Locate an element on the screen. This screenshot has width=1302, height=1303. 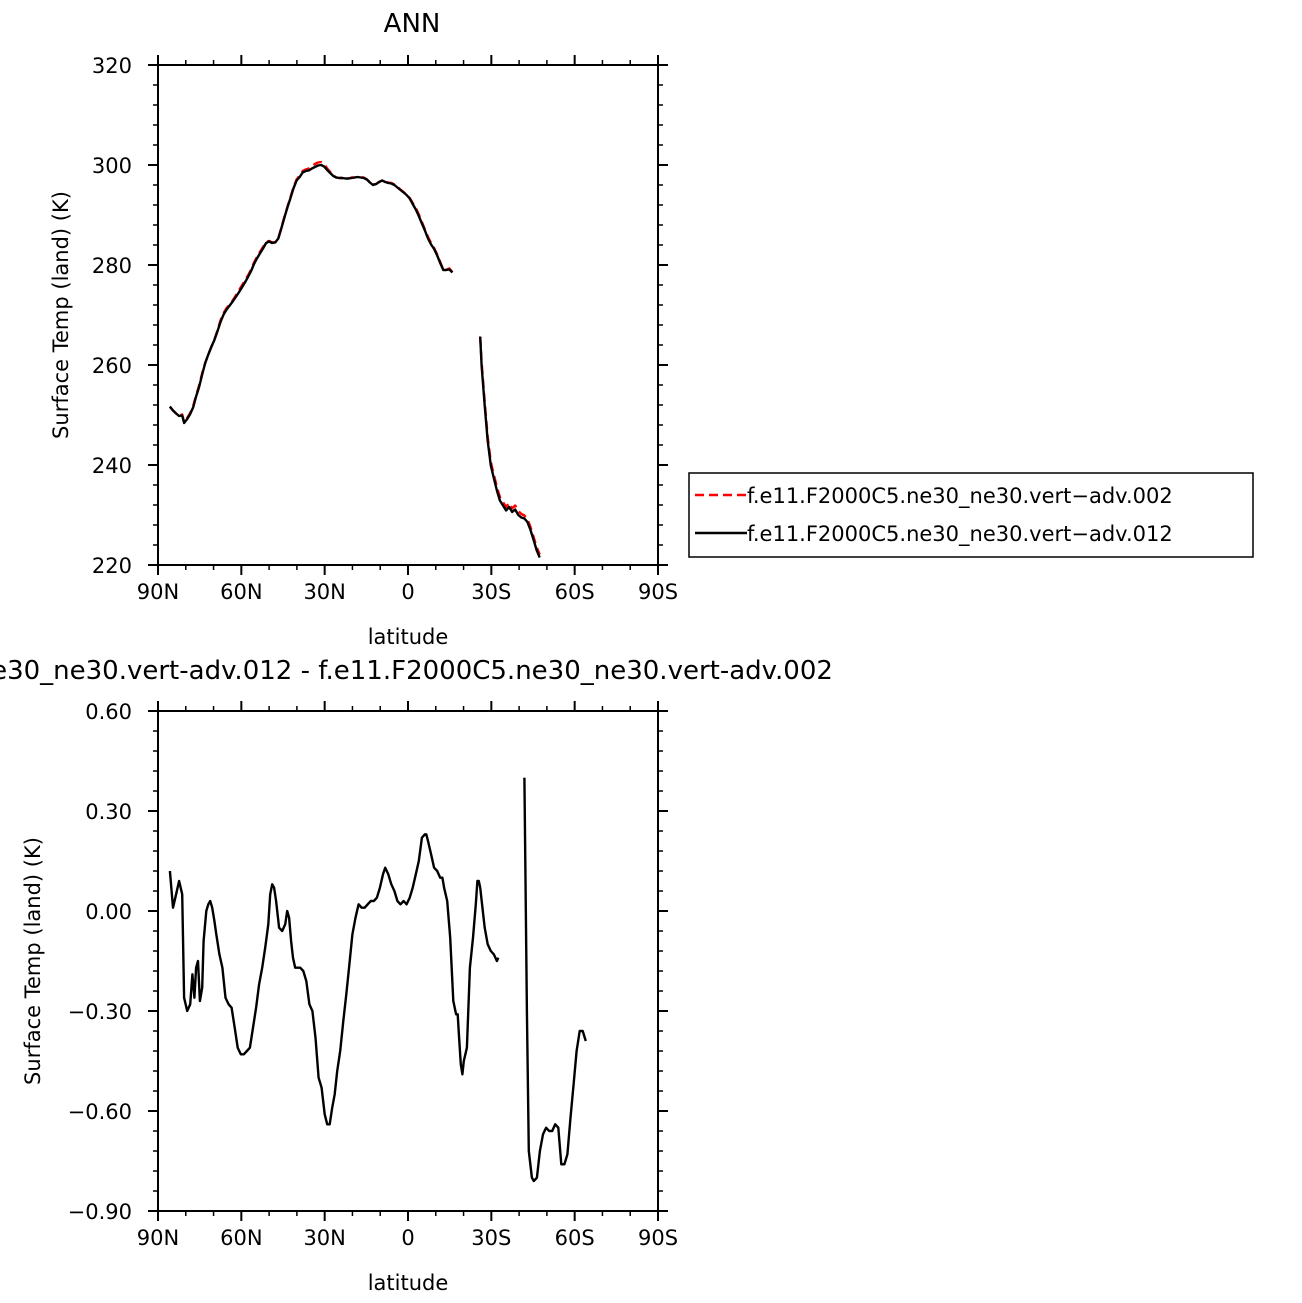
legend-label: f.e11.F2000C5.ne30_ne30.vert−adv.012 is located at coordinates (960, 534).